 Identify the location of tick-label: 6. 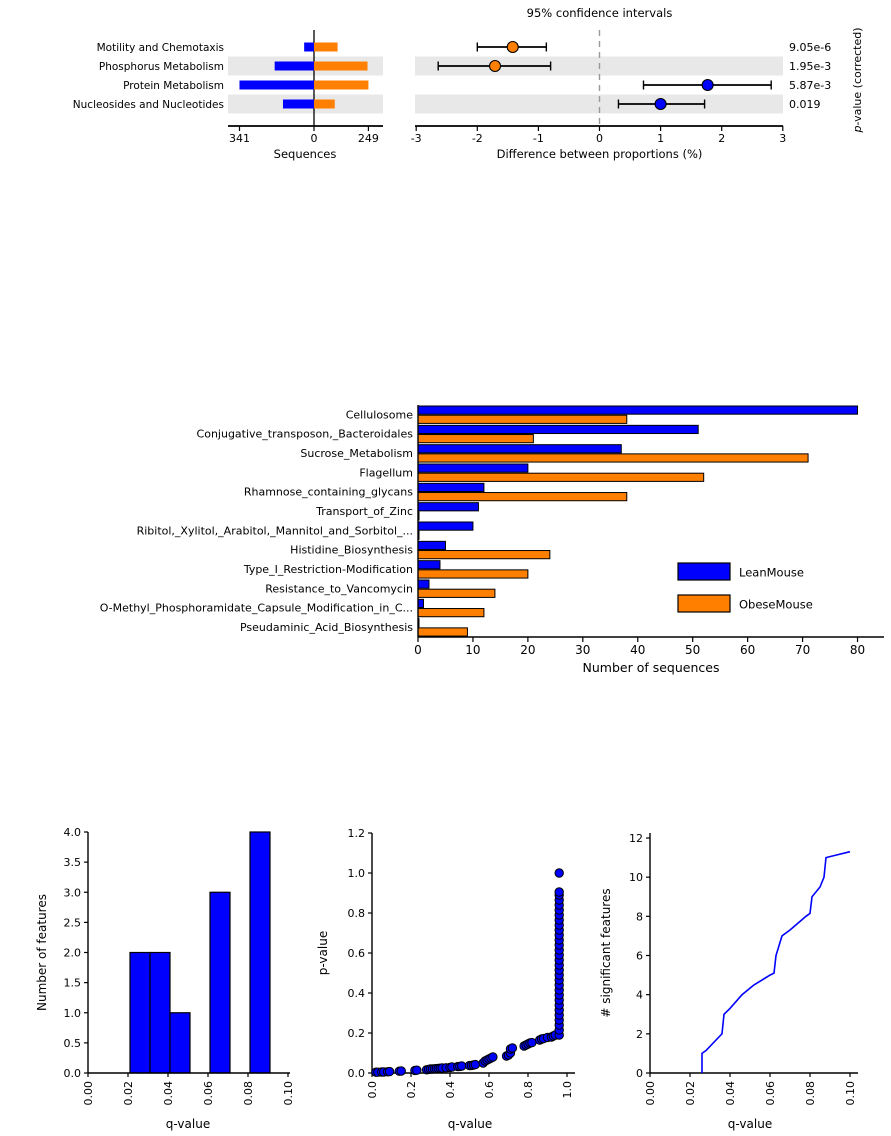
(639, 956).